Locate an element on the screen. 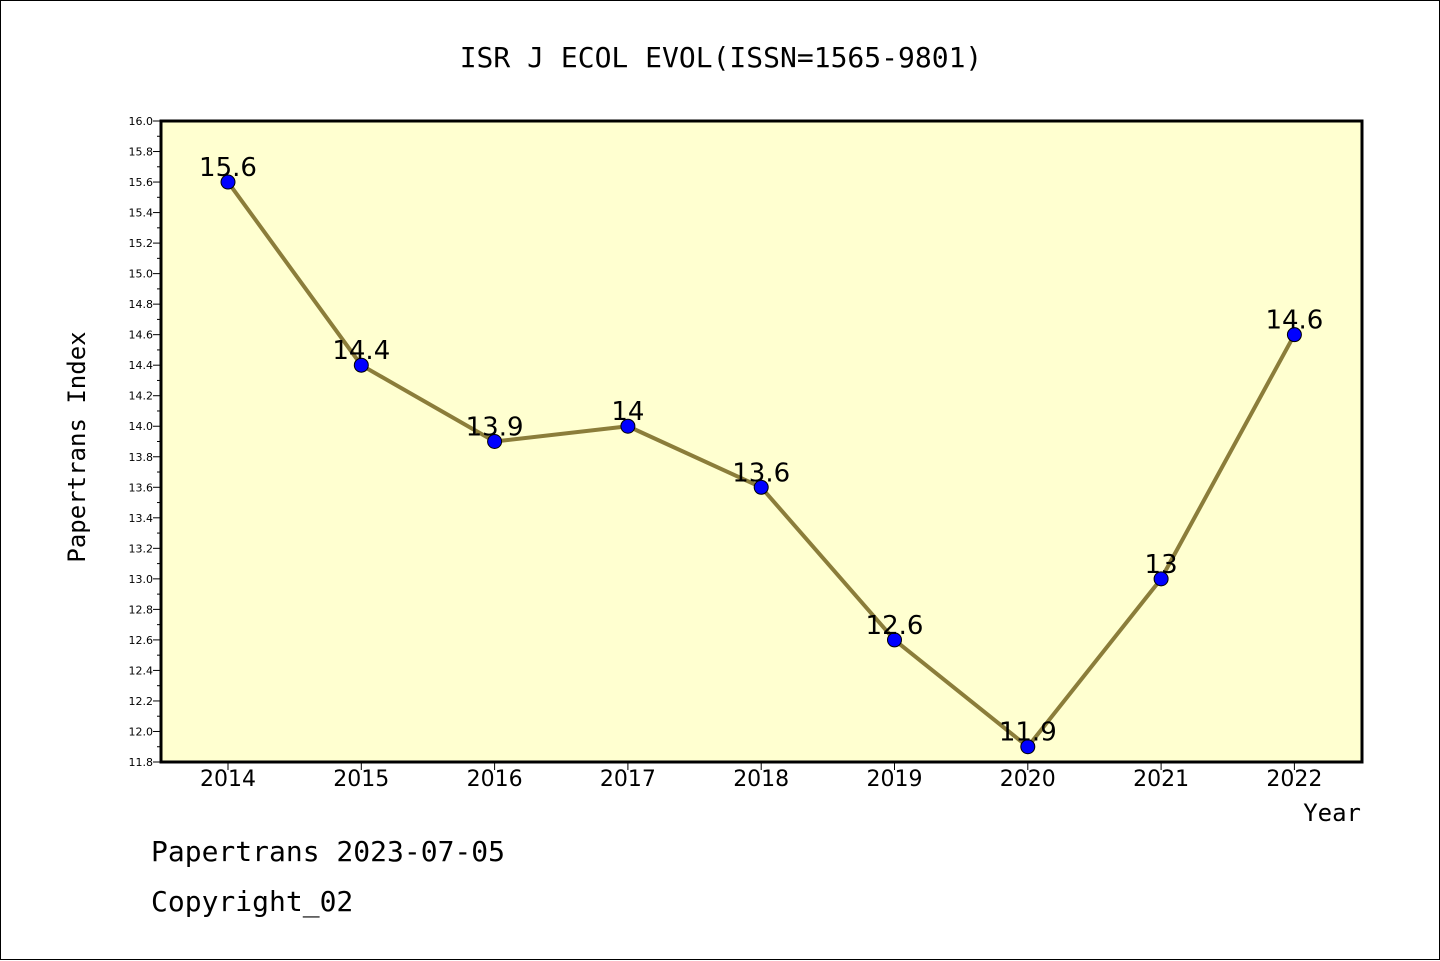  chart-title: ISR J ECOL EVOL(ISSN=1565-9801) is located at coordinates (721, 57).